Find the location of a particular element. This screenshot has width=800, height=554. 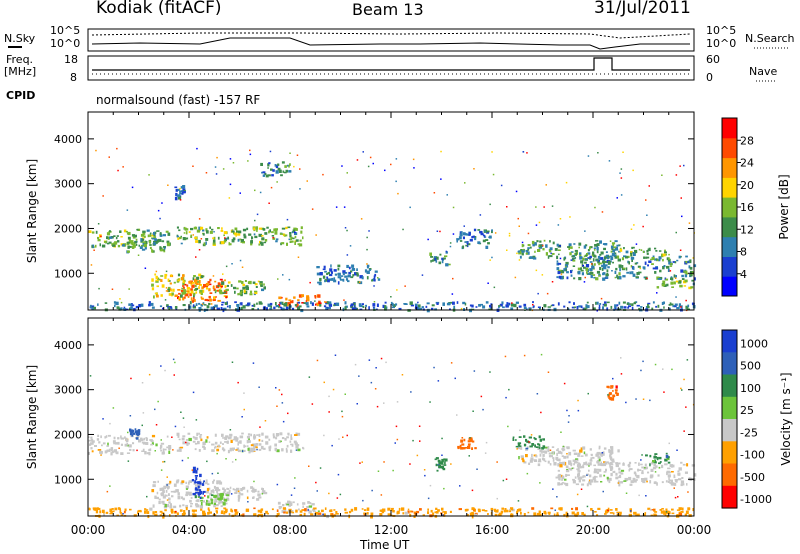

power-colorbar-label: 20 is located at coordinates (747, 185).